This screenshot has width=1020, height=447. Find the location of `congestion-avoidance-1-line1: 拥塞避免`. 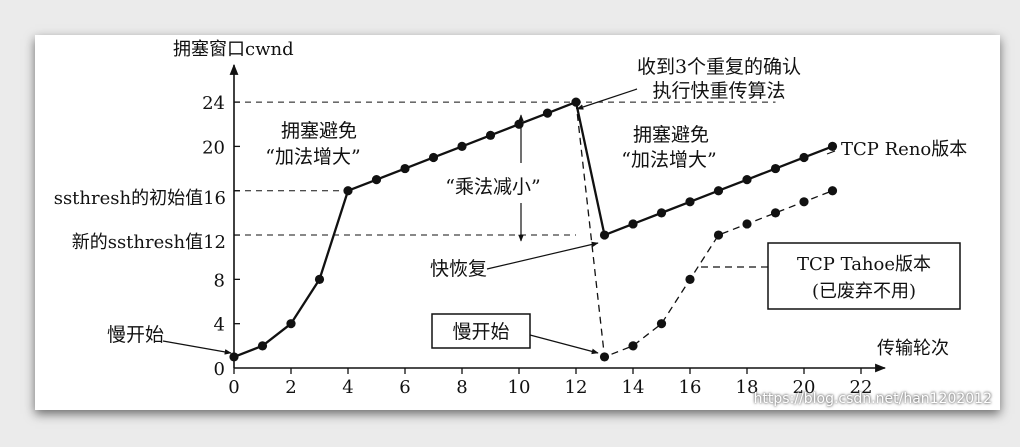

congestion-avoidance-1-line1: 拥塞避免 is located at coordinates (319, 131).